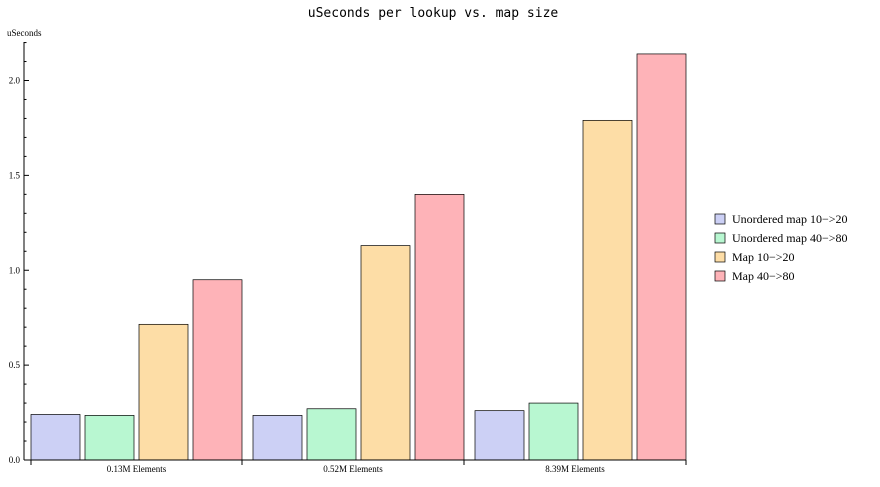  Describe the element at coordinates (15, 81) in the screenshot. I see `y-tick-label: 2.0` at that location.